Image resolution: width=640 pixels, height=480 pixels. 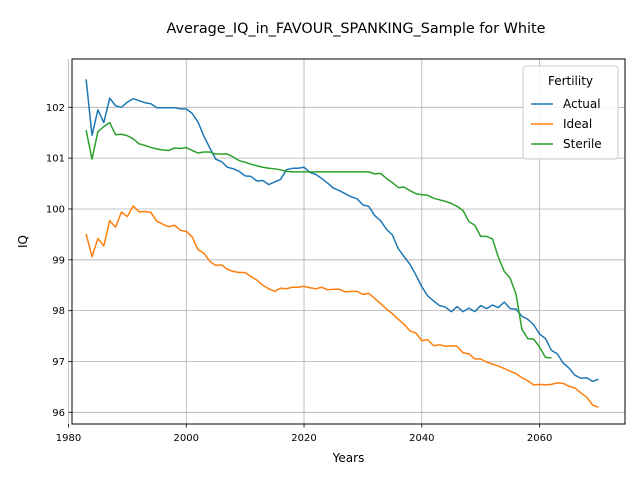 I want to click on y-tick-label: 102, so click(x=55, y=108).